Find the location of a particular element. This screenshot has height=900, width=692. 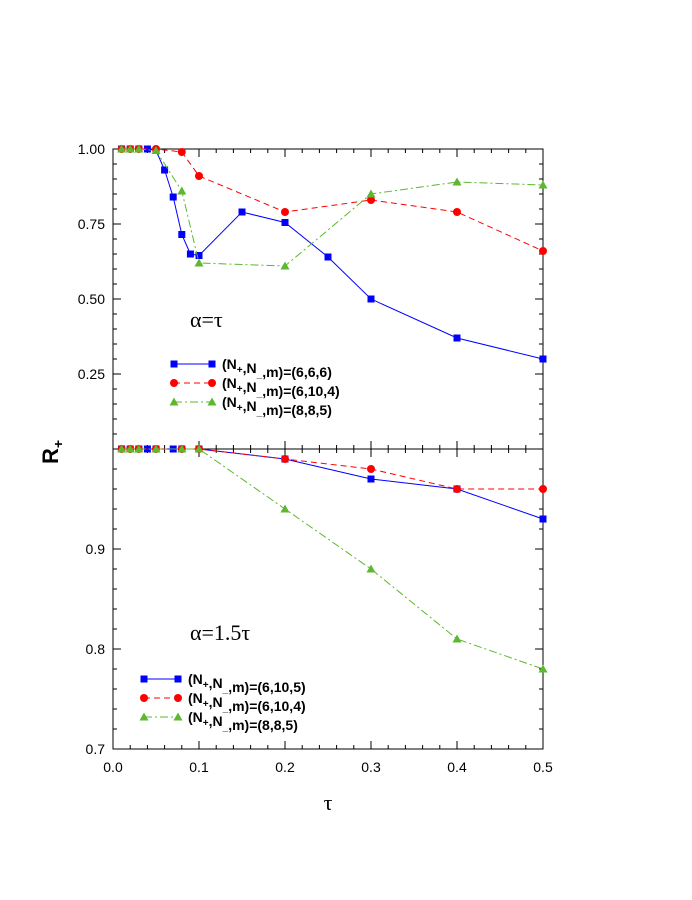

legend-label-part: ,m)=(6,10,5) is located at coordinates (266, 687).